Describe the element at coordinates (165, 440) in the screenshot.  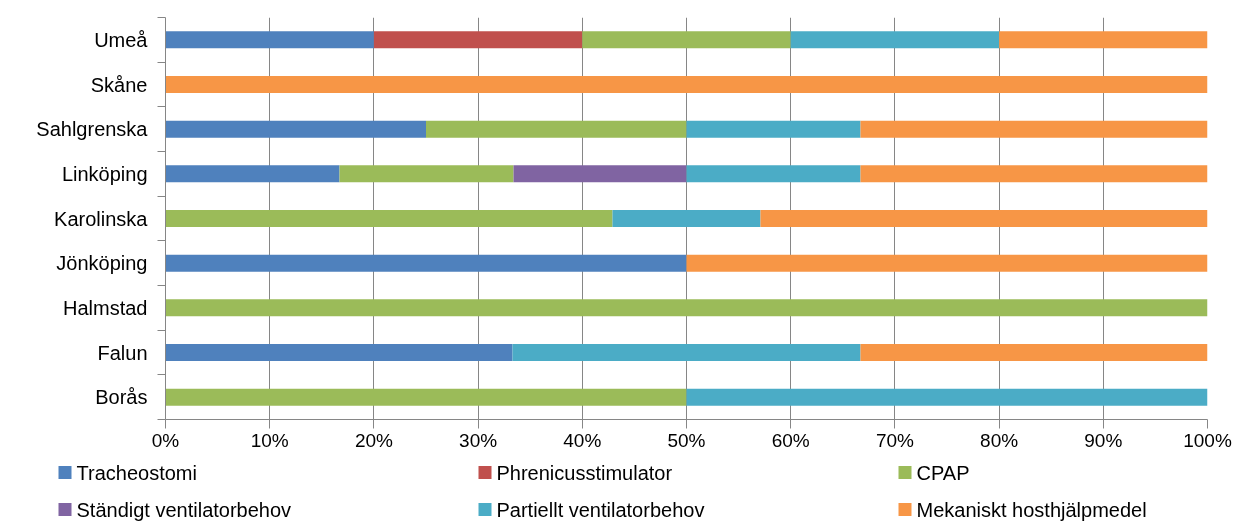
I see `x-tick-label: 0%` at that location.